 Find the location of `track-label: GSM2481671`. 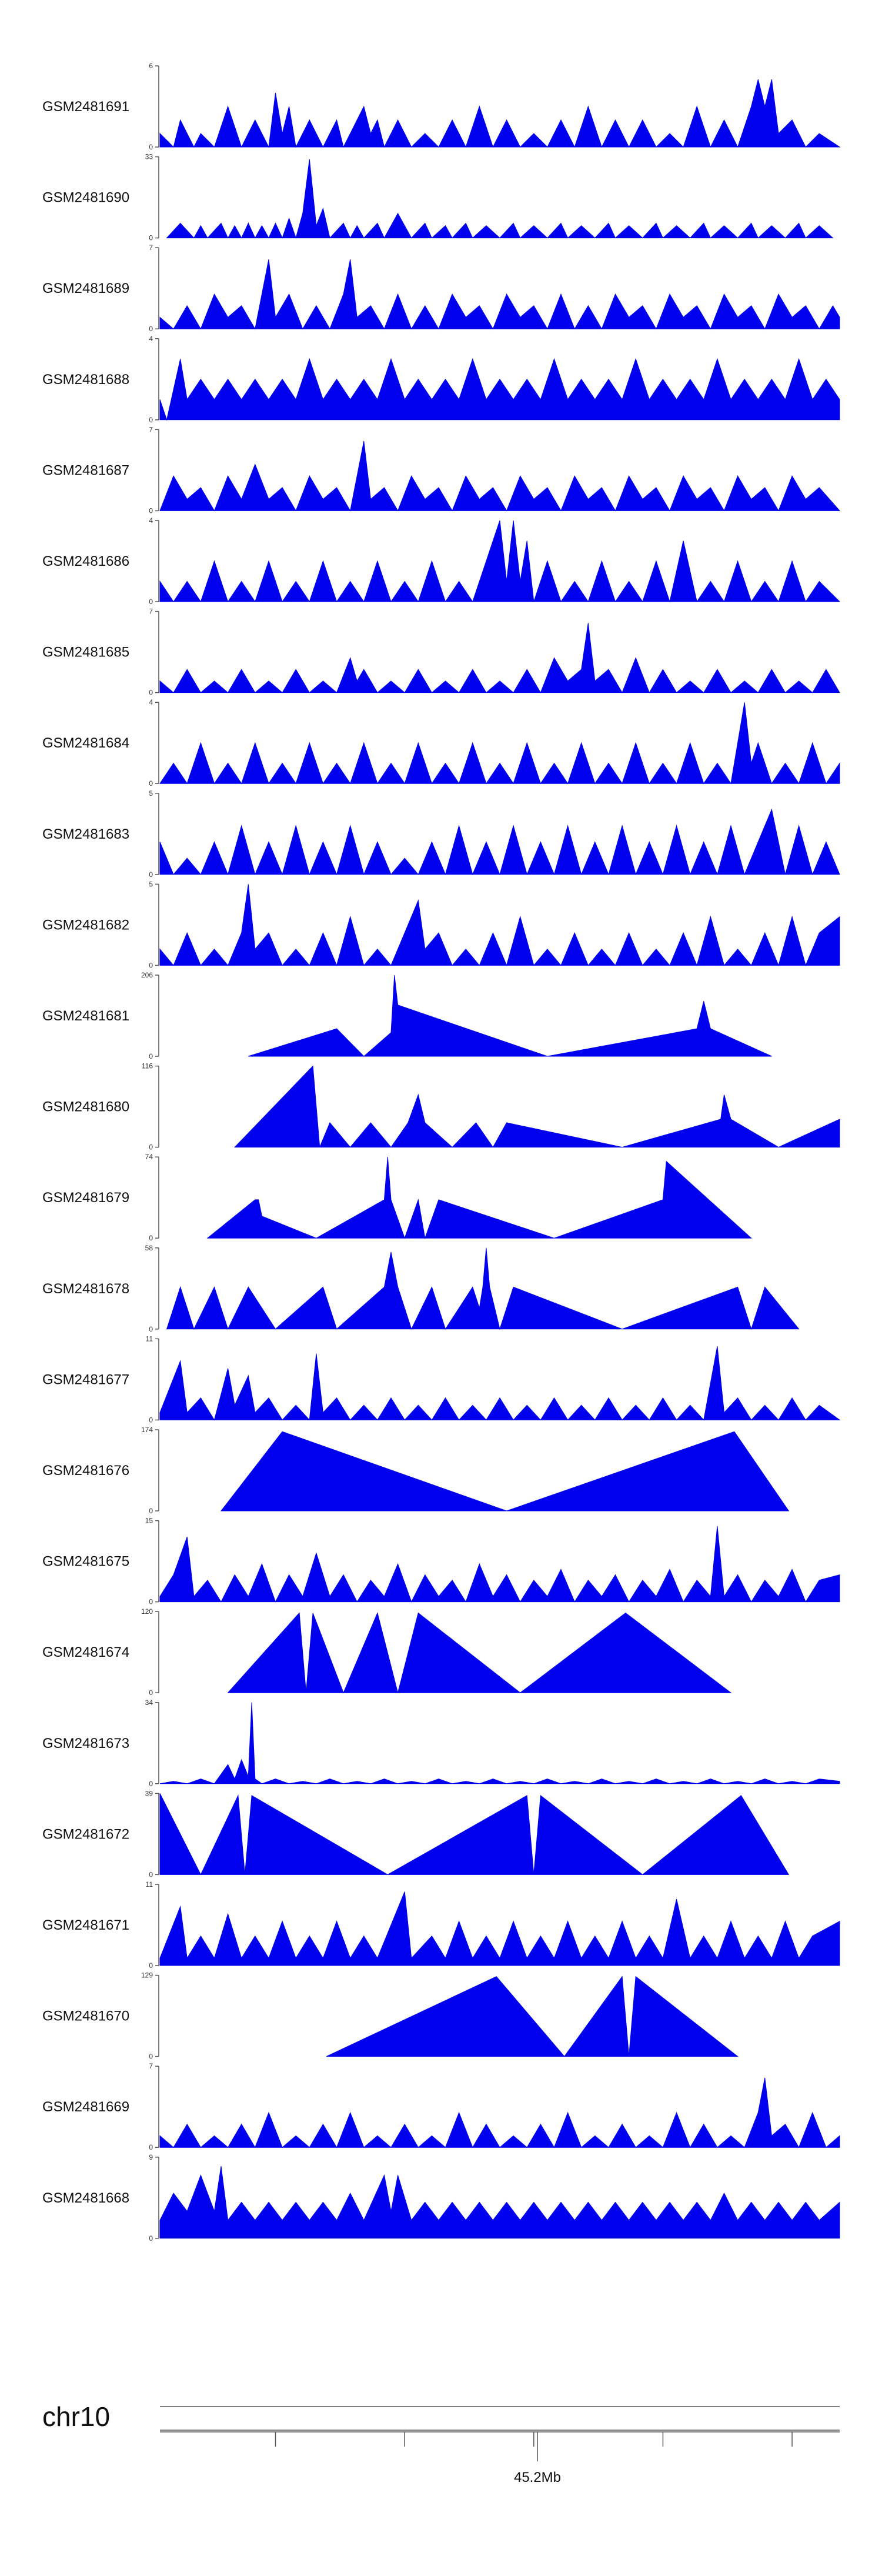

track-label: GSM2481671 is located at coordinates (85, 1925).